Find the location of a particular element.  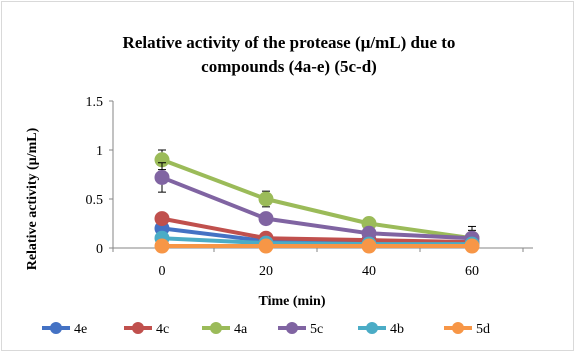

legend-item-4c: 4c is located at coordinates (146, 329).